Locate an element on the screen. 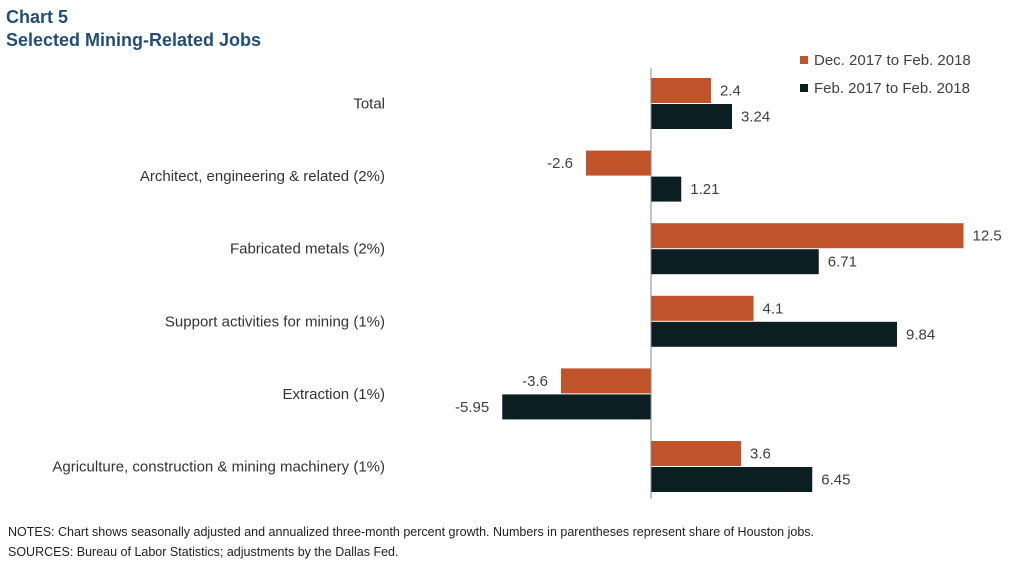 This screenshot has width=1025, height=585. data-label: -2.6 is located at coordinates (560, 163).